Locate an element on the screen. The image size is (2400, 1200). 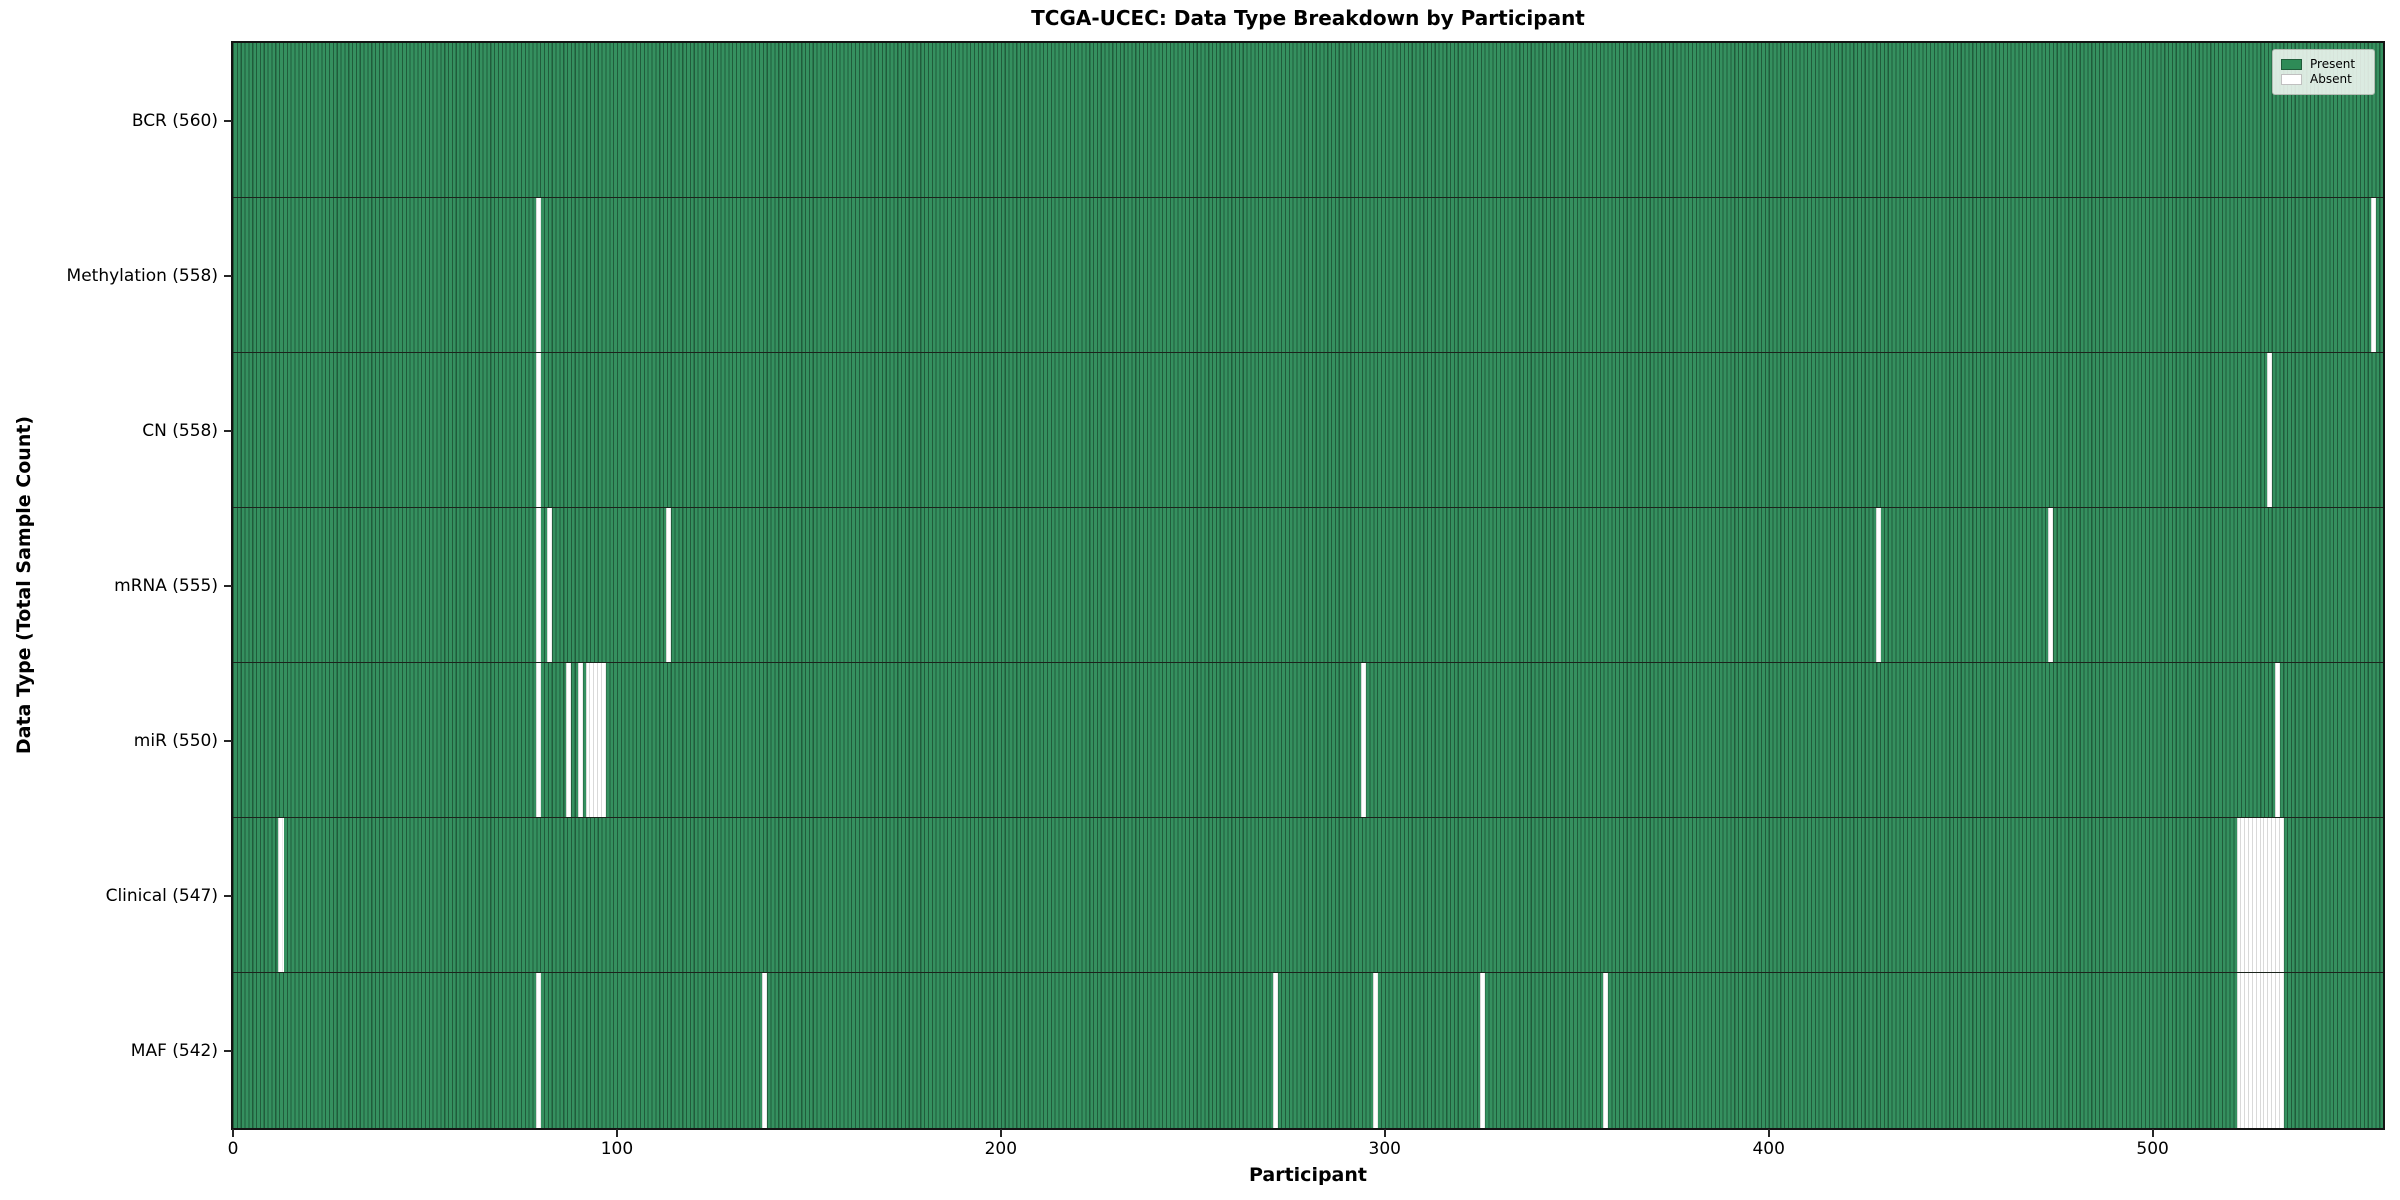
x-tick-label: 0 is located at coordinates (233, 1149).